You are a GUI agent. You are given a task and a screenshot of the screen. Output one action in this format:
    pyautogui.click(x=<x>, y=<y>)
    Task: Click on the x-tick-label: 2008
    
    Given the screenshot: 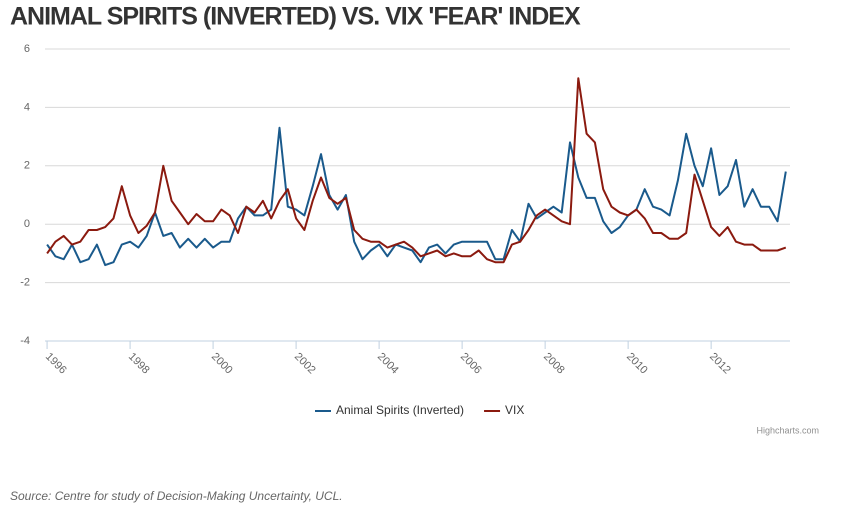 What is the action you would take?
    pyautogui.click(x=554, y=364)
    